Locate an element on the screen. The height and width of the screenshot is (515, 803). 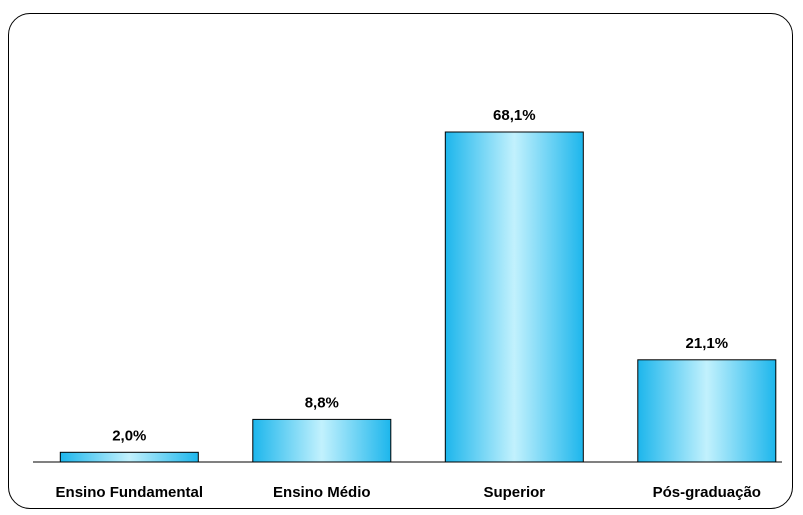
x-tick-label-3: Superior is located at coordinates (514, 492).